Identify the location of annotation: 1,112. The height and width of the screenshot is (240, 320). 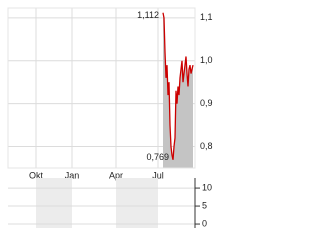
(148, 15).